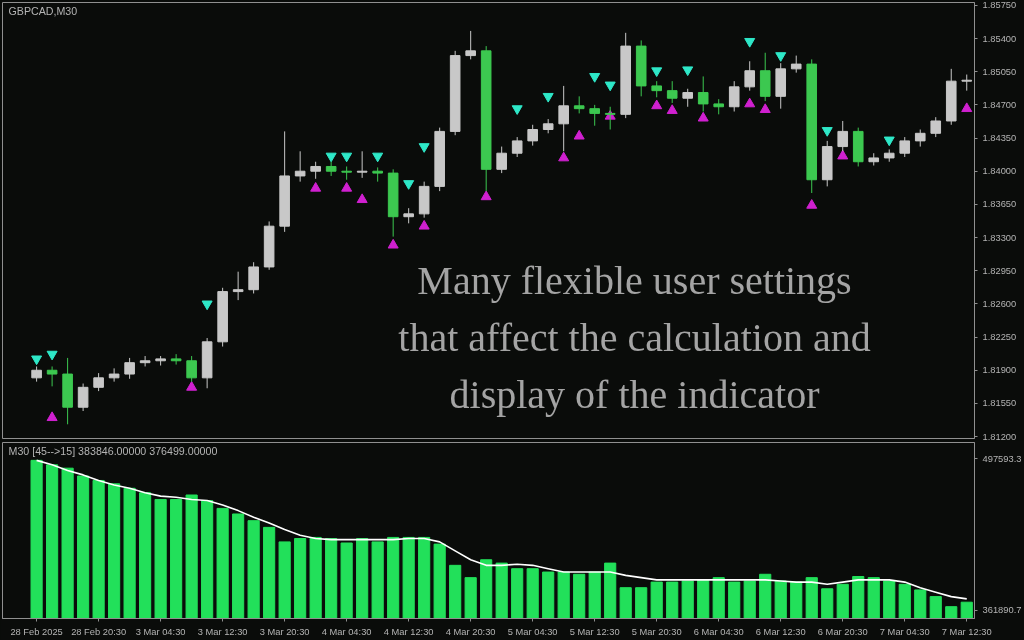 The height and width of the screenshot is (640, 1024). Describe the element at coordinates (36, 631) in the screenshot. I see `x-tick-label: 28 Feb 2025` at that location.